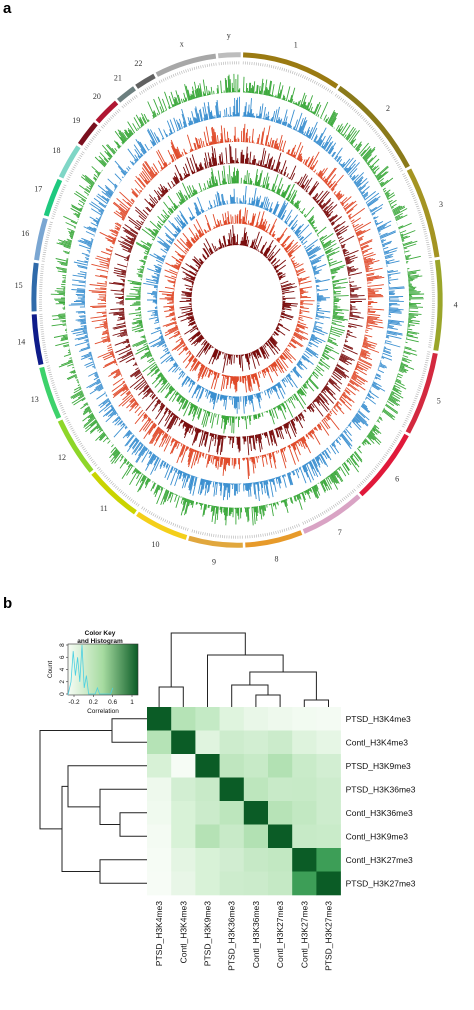 This screenshot has height=1010, width=474. Describe the element at coordinates (182, 43) in the screenshot. I see `chromosome-label-x: x` at that location.